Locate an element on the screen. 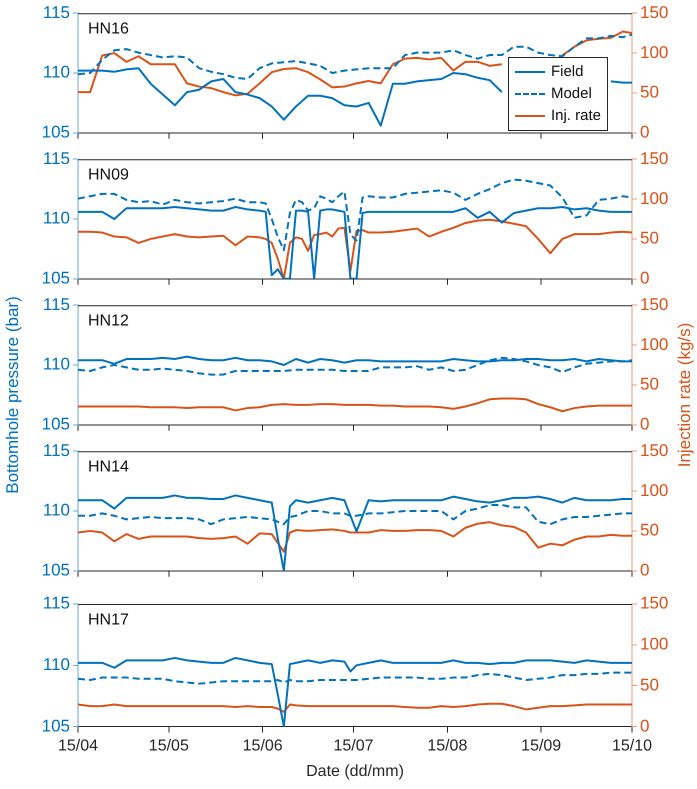  text: HN16 is located at coordinates (109, 29).